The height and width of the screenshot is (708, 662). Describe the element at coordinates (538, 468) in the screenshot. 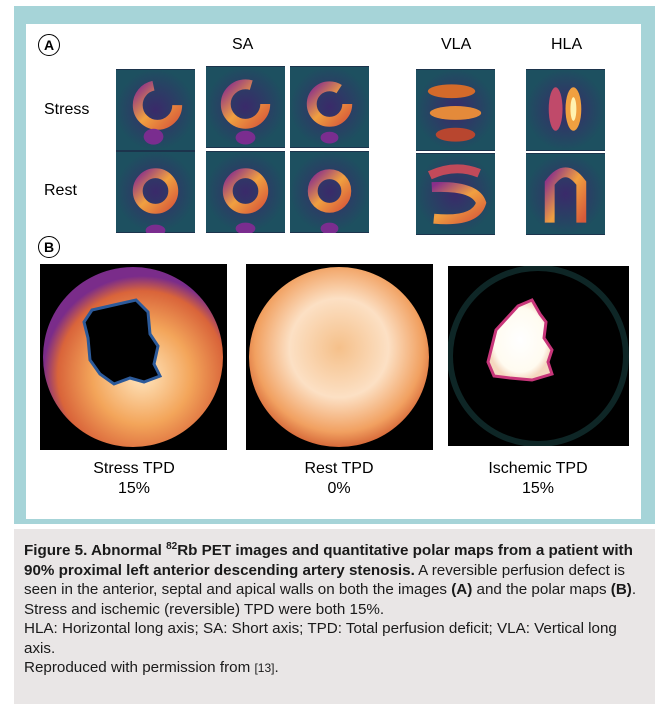

I see `ischemic-tpd-label: Ischemic TPD` at that location.